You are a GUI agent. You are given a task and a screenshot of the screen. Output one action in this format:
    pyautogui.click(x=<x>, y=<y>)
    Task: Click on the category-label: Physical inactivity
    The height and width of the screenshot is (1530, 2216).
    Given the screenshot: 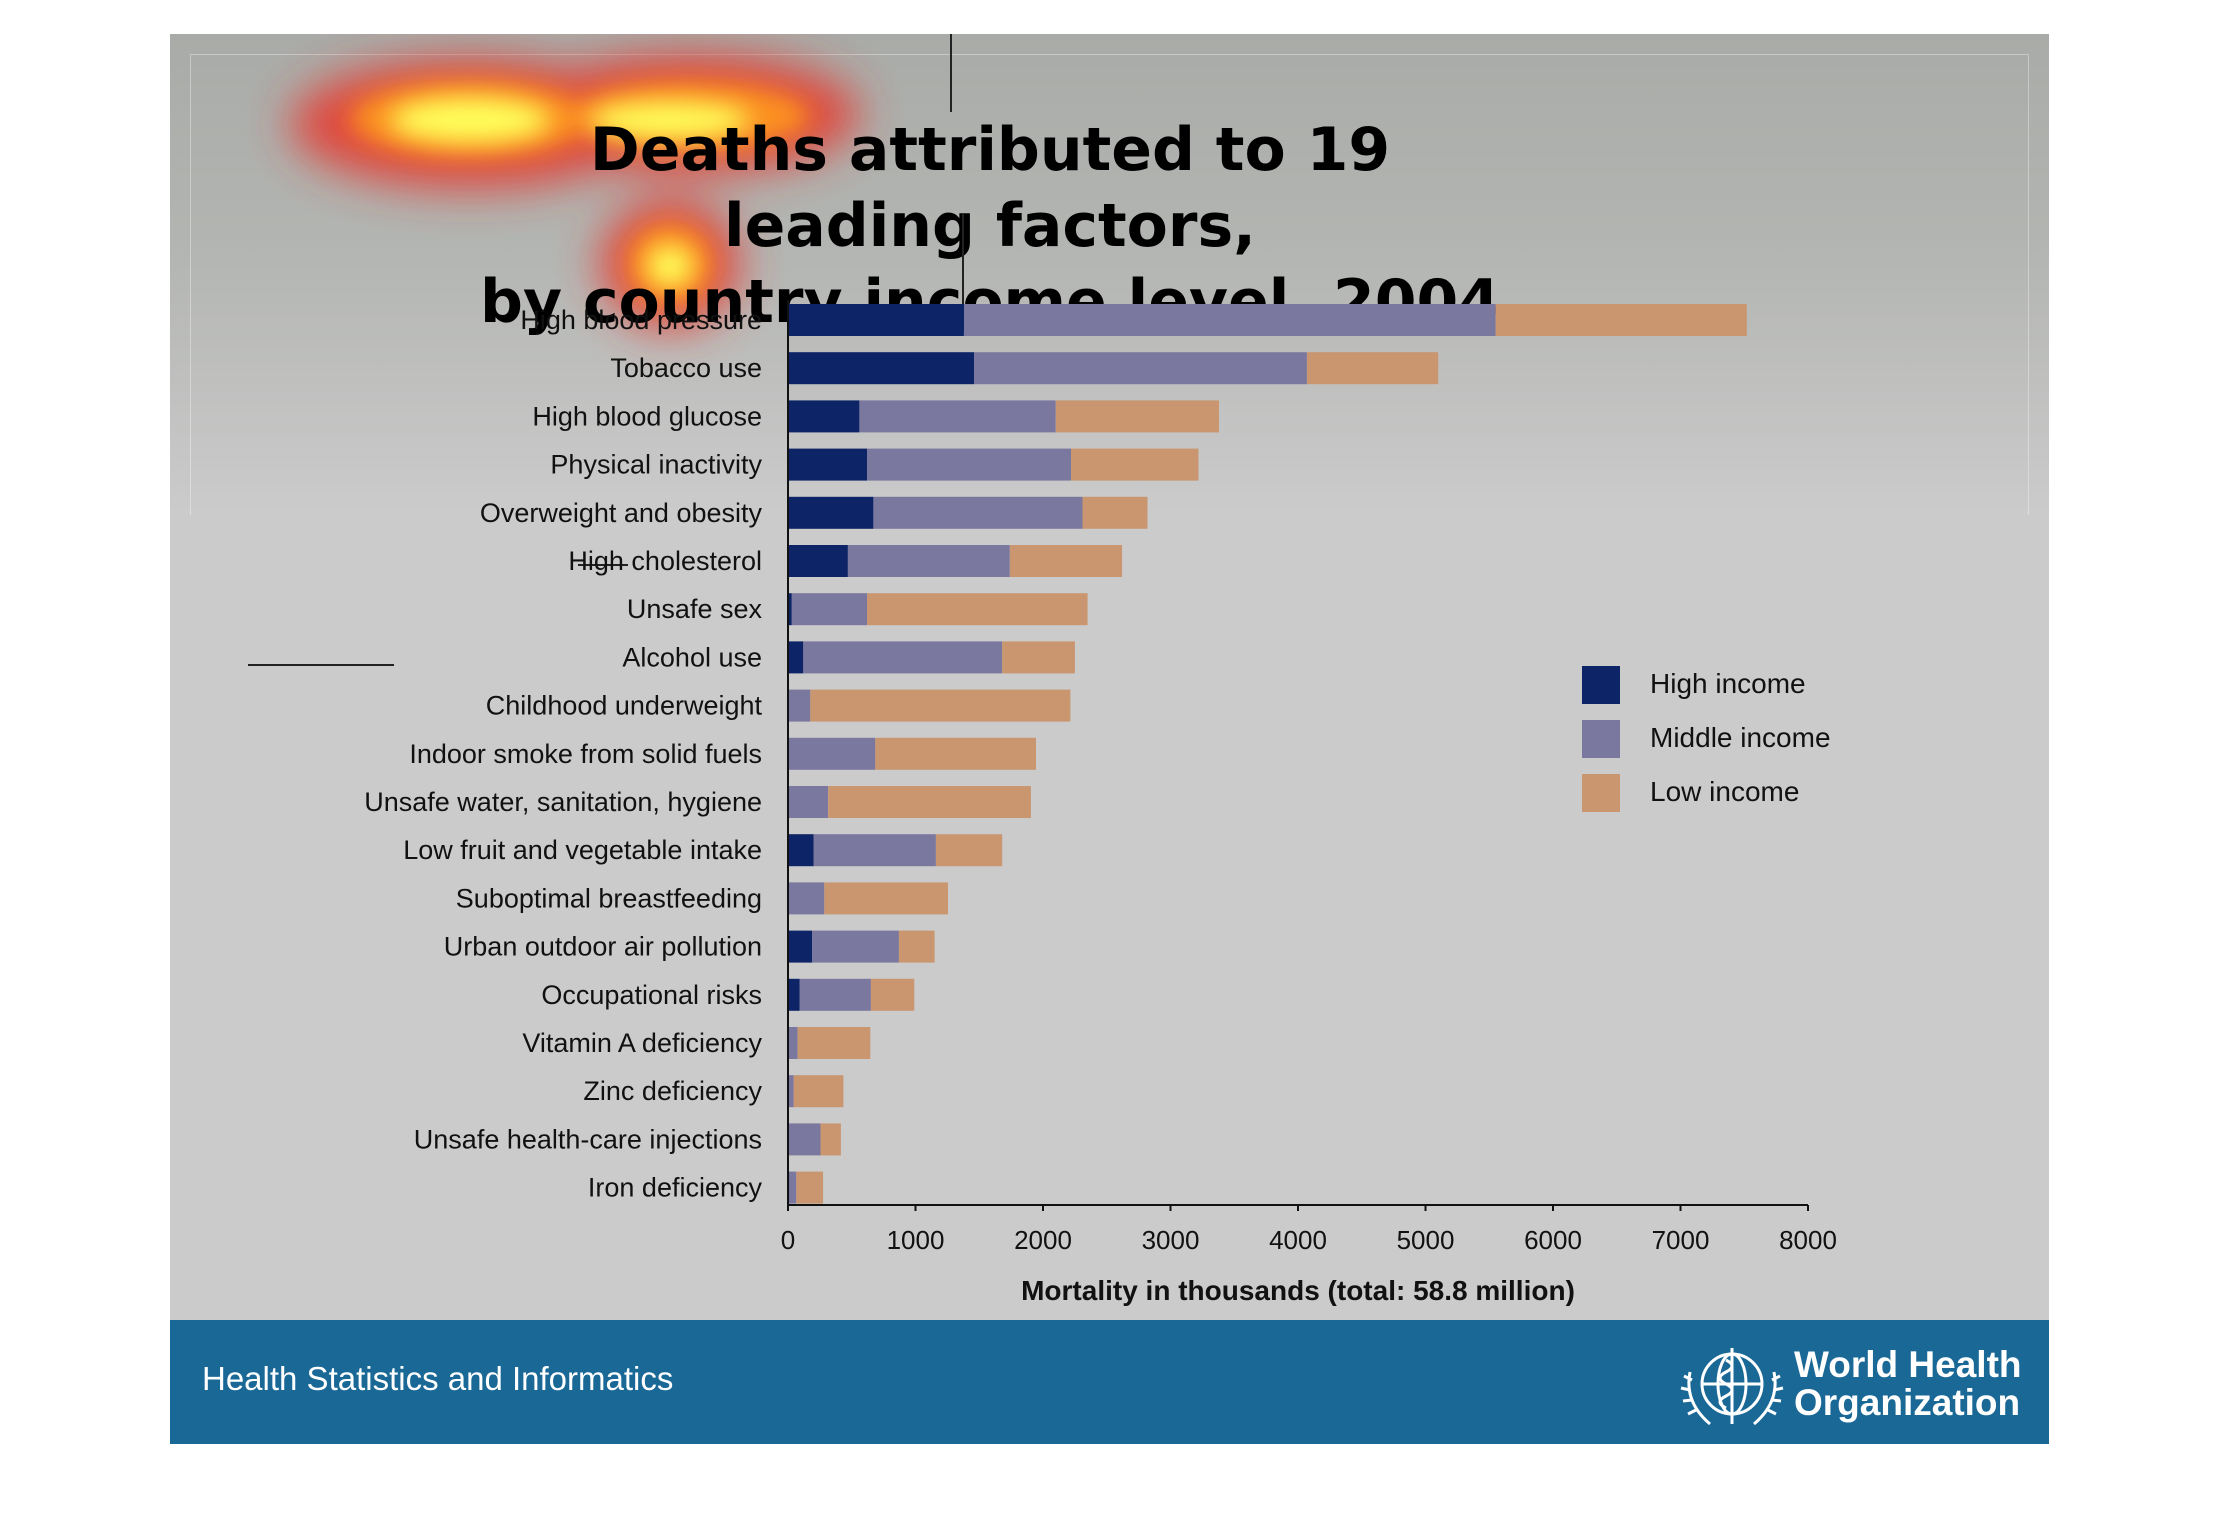 What is the action you would take?
    pyautogui.click(x=656, y=465)
    